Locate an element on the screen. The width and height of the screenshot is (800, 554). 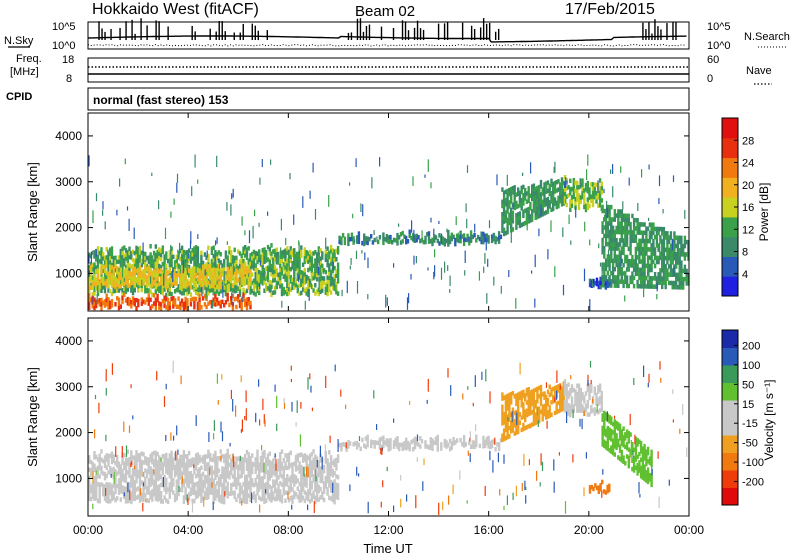
colorbar-tick-label: 20 is located at coordinates (748, 186).